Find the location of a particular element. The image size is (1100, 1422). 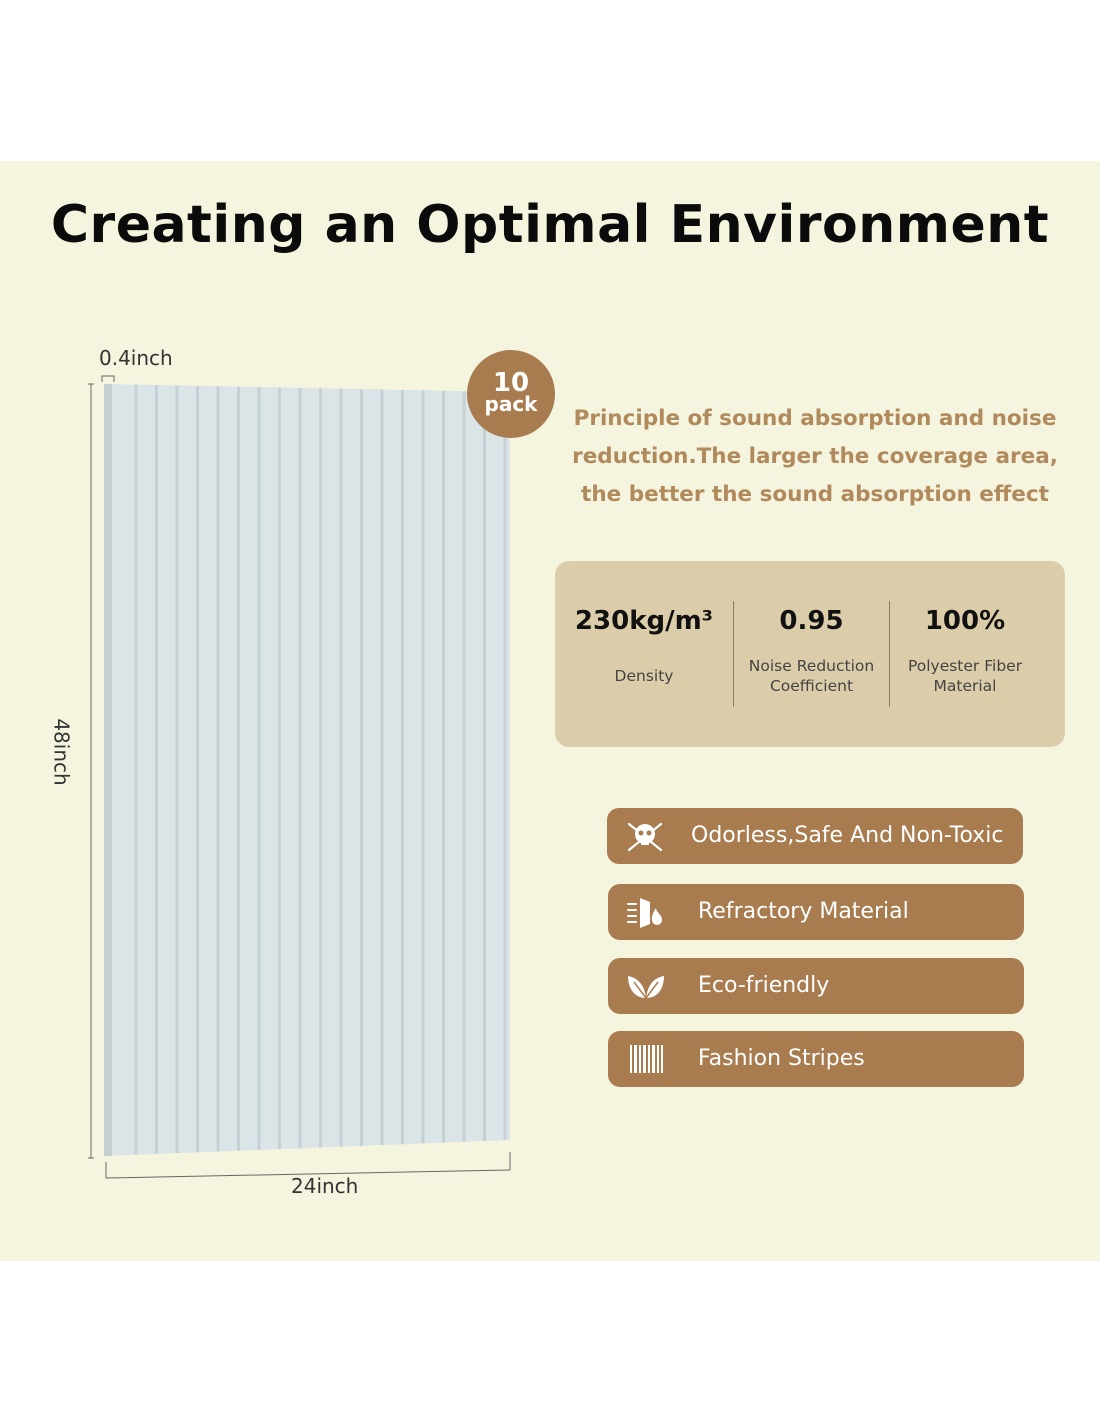

feature-label: Fashion Stripes is located at coordinates (781, 1058).